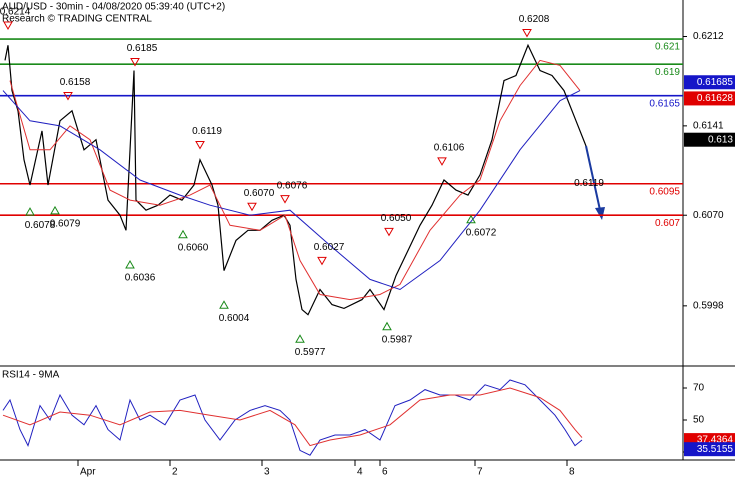 Image resolution: width=735 pixels, height=480 pixels. What do you see at coordinates (720, 139) in the screenshot?
I see `price-box-label: 0.613` at bounding box center [720, 139].